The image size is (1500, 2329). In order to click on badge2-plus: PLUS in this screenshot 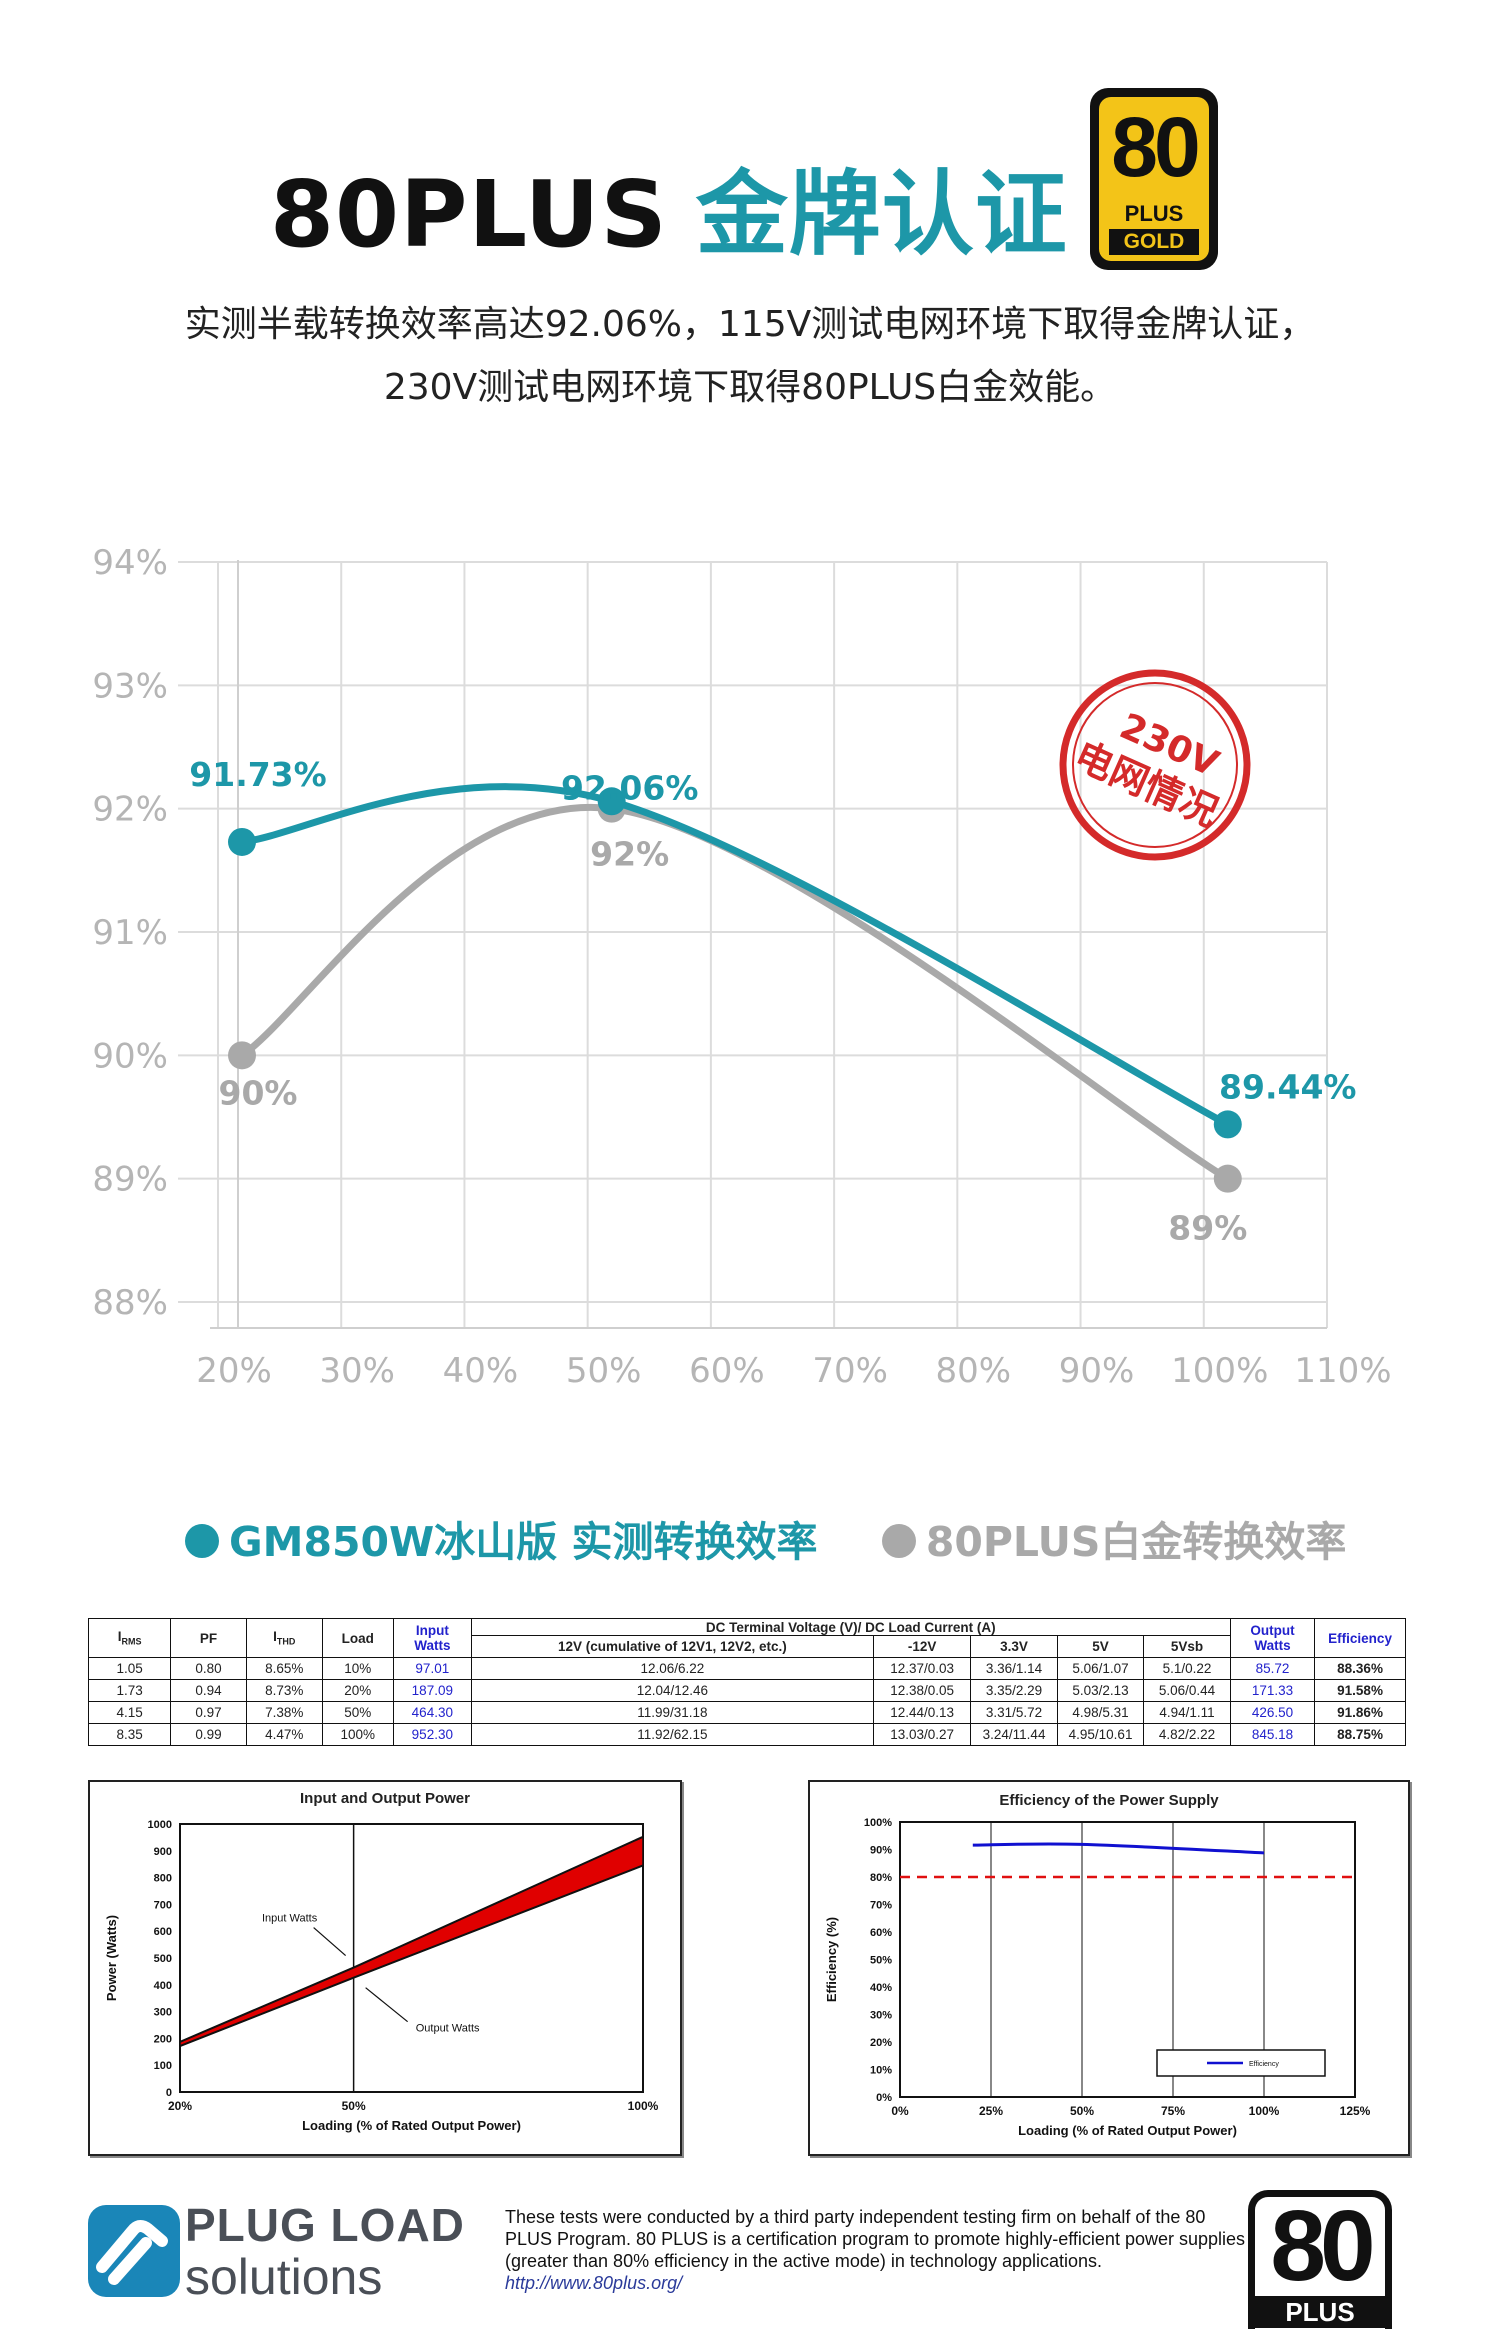, I will do `click(1320, 2312)`.